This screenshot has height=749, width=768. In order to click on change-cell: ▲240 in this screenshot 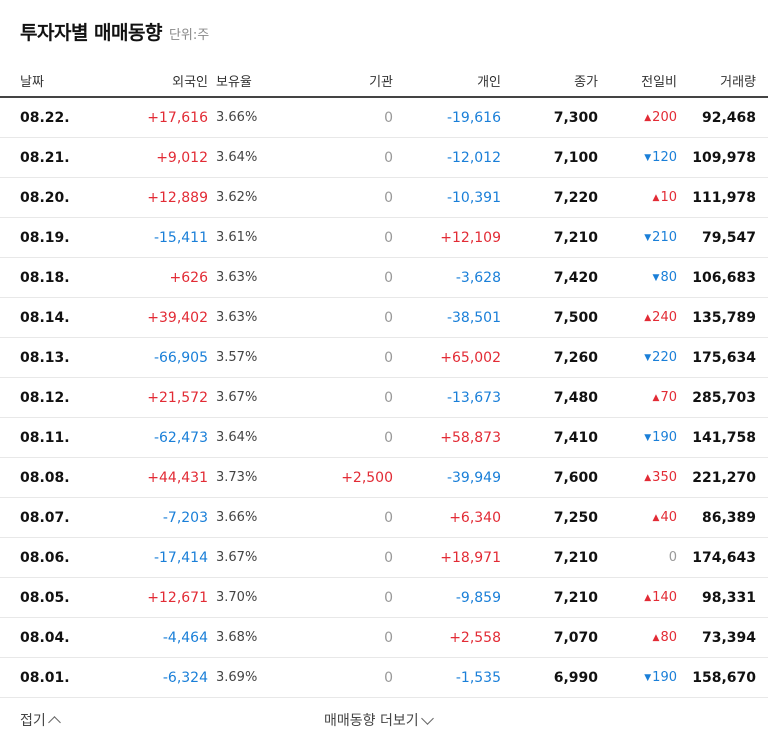, I will do `click(637, 317)`.